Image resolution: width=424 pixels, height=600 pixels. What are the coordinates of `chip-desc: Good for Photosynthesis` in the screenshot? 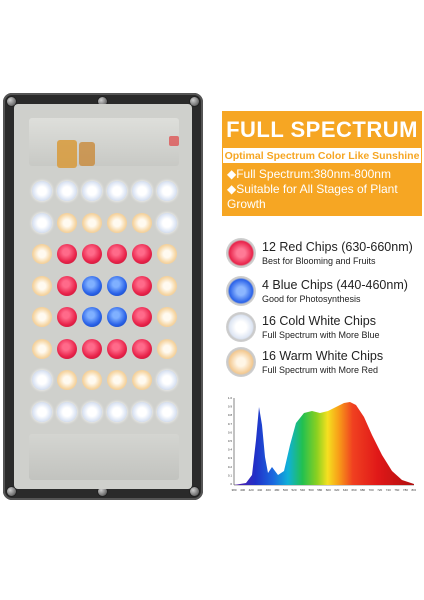 It's located at (311, 299).